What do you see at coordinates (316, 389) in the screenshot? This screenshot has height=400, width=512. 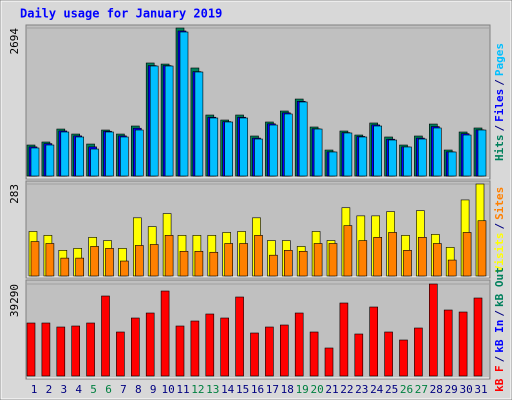 I see `x-tick-label: 20` at bounding box center [316, 389].